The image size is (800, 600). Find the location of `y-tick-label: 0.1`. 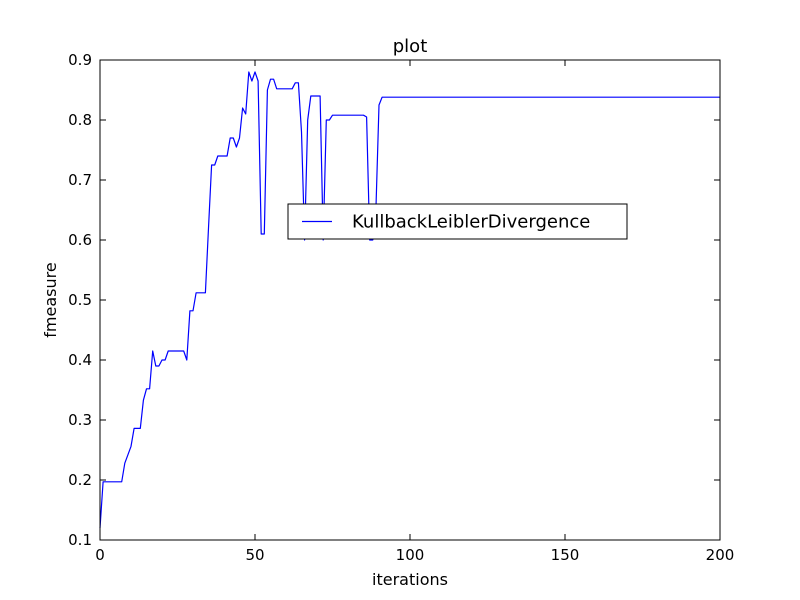

y-tick-label: 0.1 is located at coordinates (80, 540).